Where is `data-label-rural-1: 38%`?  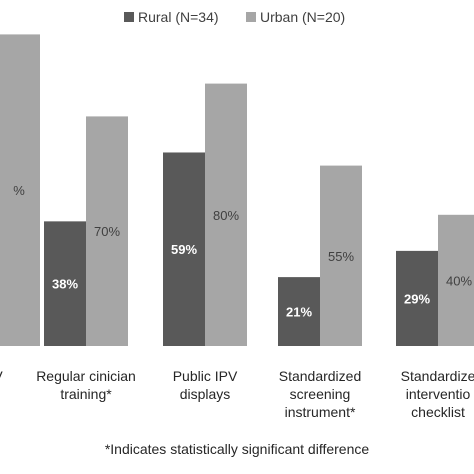 data-label-rural-1: 38% is located at coordinates (65, 284).